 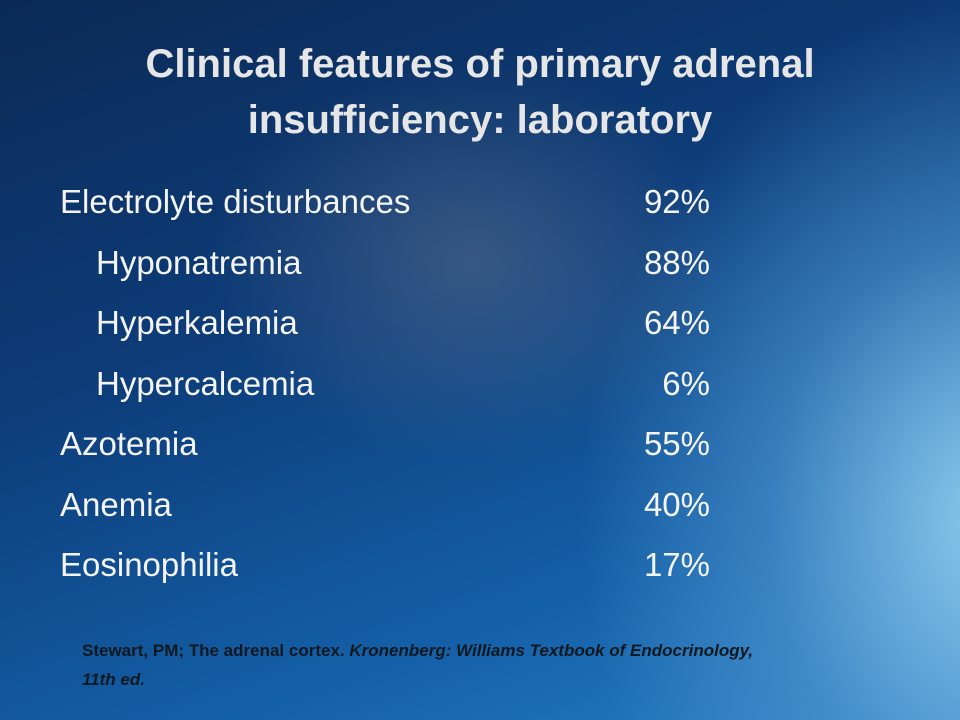 I want to click on subitem-value: 6%, so click(x=686, y=383).